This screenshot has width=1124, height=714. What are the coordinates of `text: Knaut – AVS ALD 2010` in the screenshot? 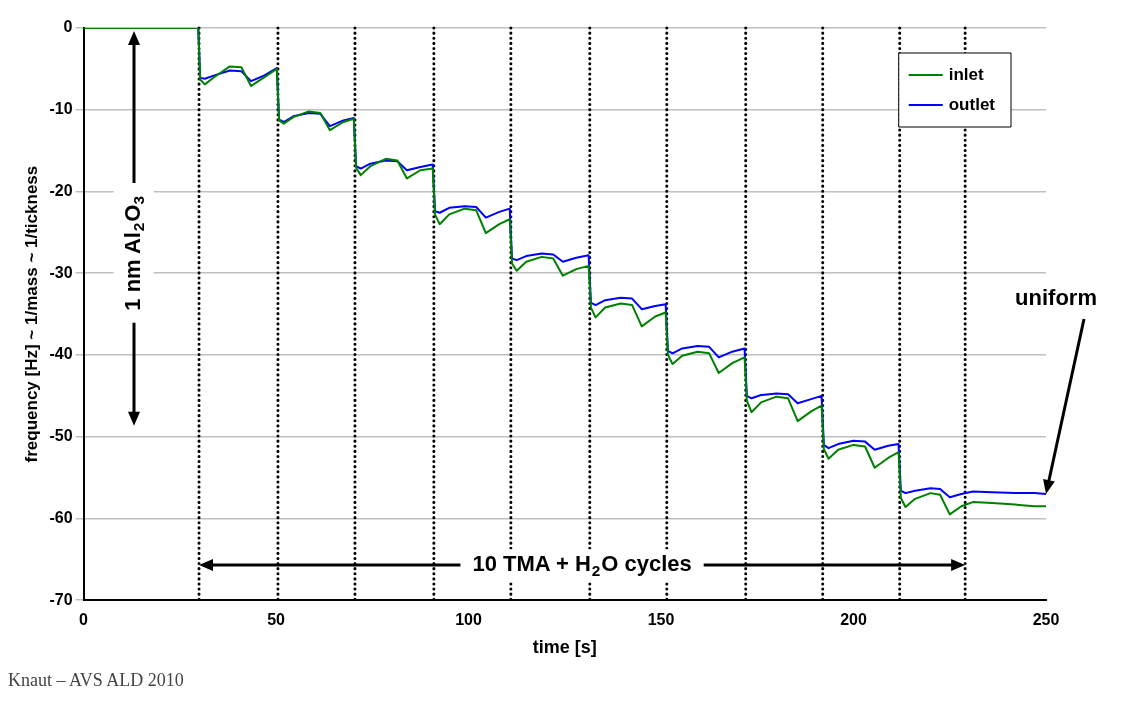 It's located at (96, 680).